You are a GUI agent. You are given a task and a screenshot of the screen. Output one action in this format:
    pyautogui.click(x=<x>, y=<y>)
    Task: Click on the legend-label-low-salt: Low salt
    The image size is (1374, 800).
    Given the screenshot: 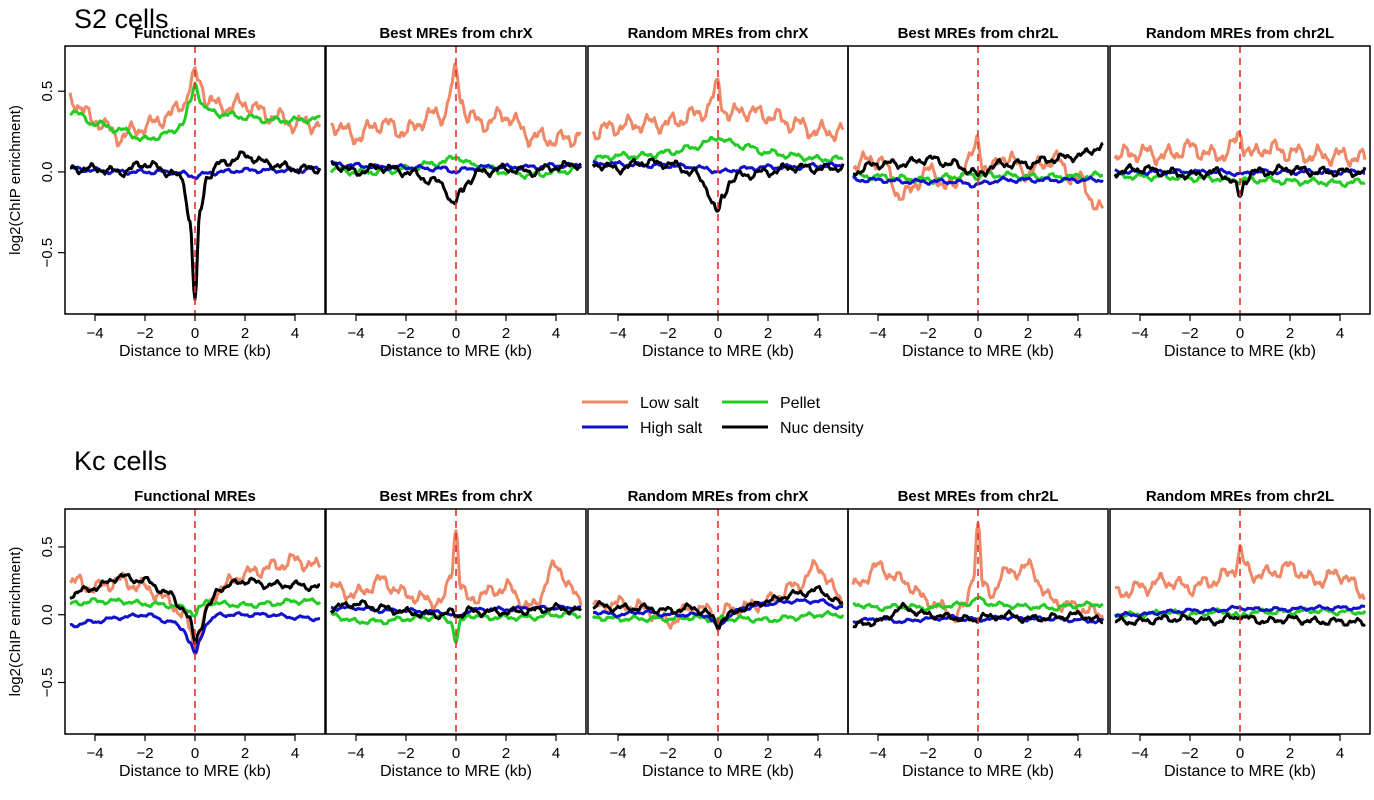 What is the action you would take?
    pyautogui.click(x=669, y=403)
    